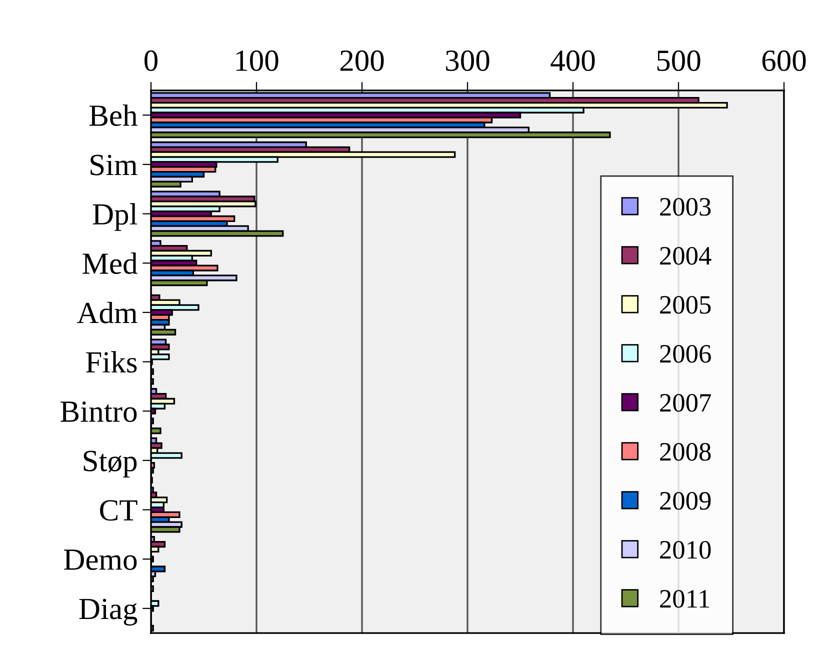 The height and width of the screenshot is (646, 818). I want to click on legend-label: 2007, so click(685, 403).